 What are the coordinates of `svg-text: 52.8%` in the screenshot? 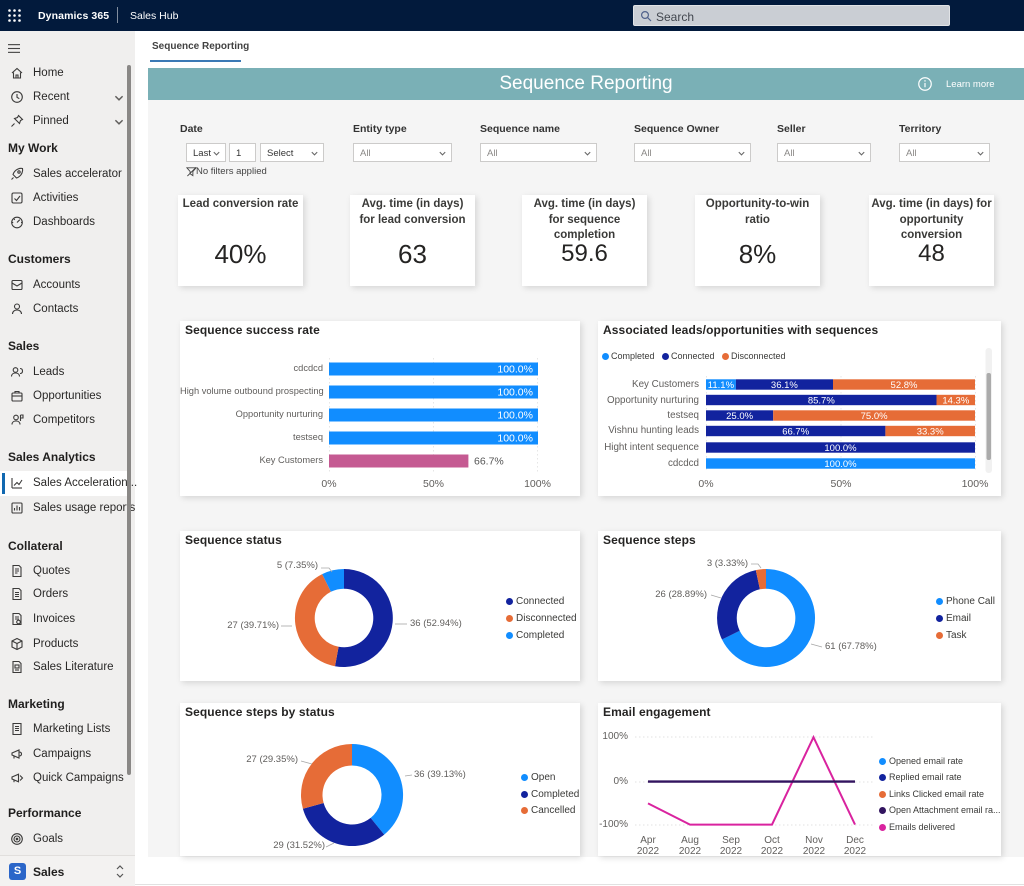 It's located at (904, 385).